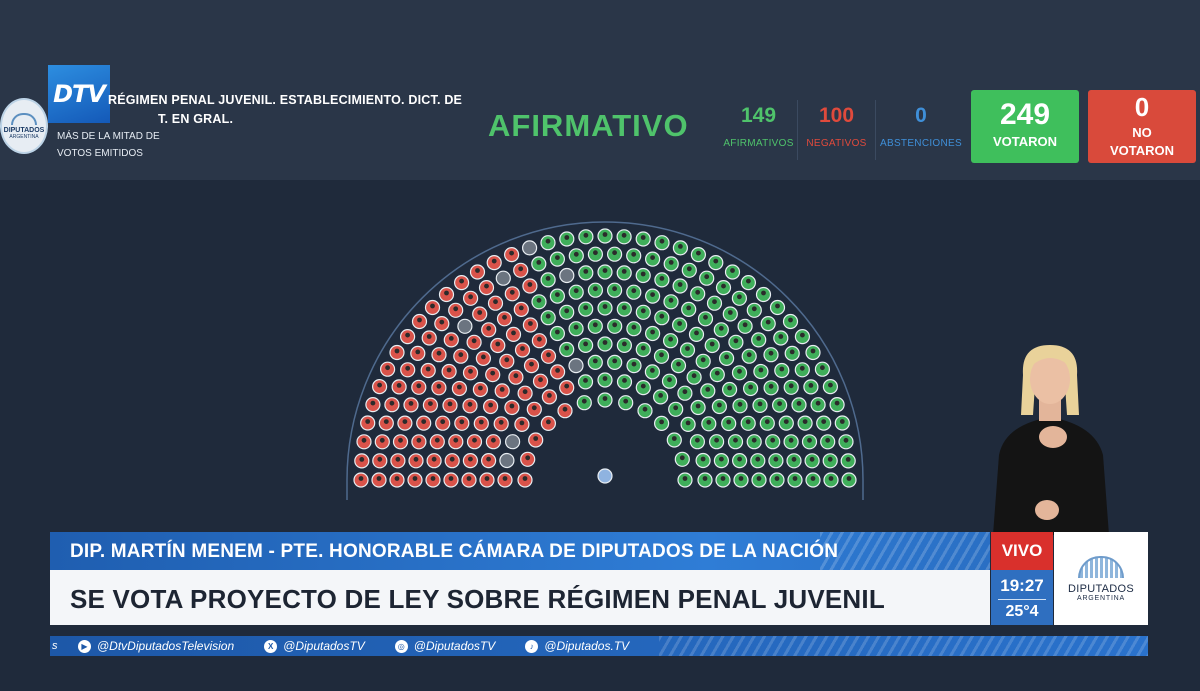  What do you see at coordinates (156, 646) in the screenshot?
I see `social-youtube: ▶ @DtvDiputadosTelevision` at bounding box center [156, 646].